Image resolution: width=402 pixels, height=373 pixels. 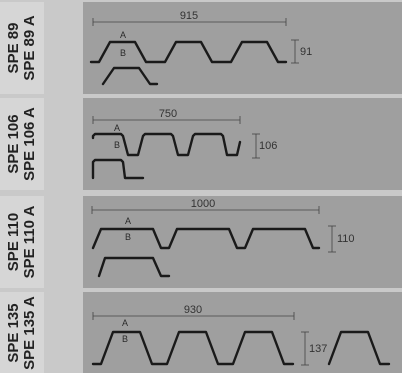 I want to click on height-dimension: 137, so click(x=314, y=348).